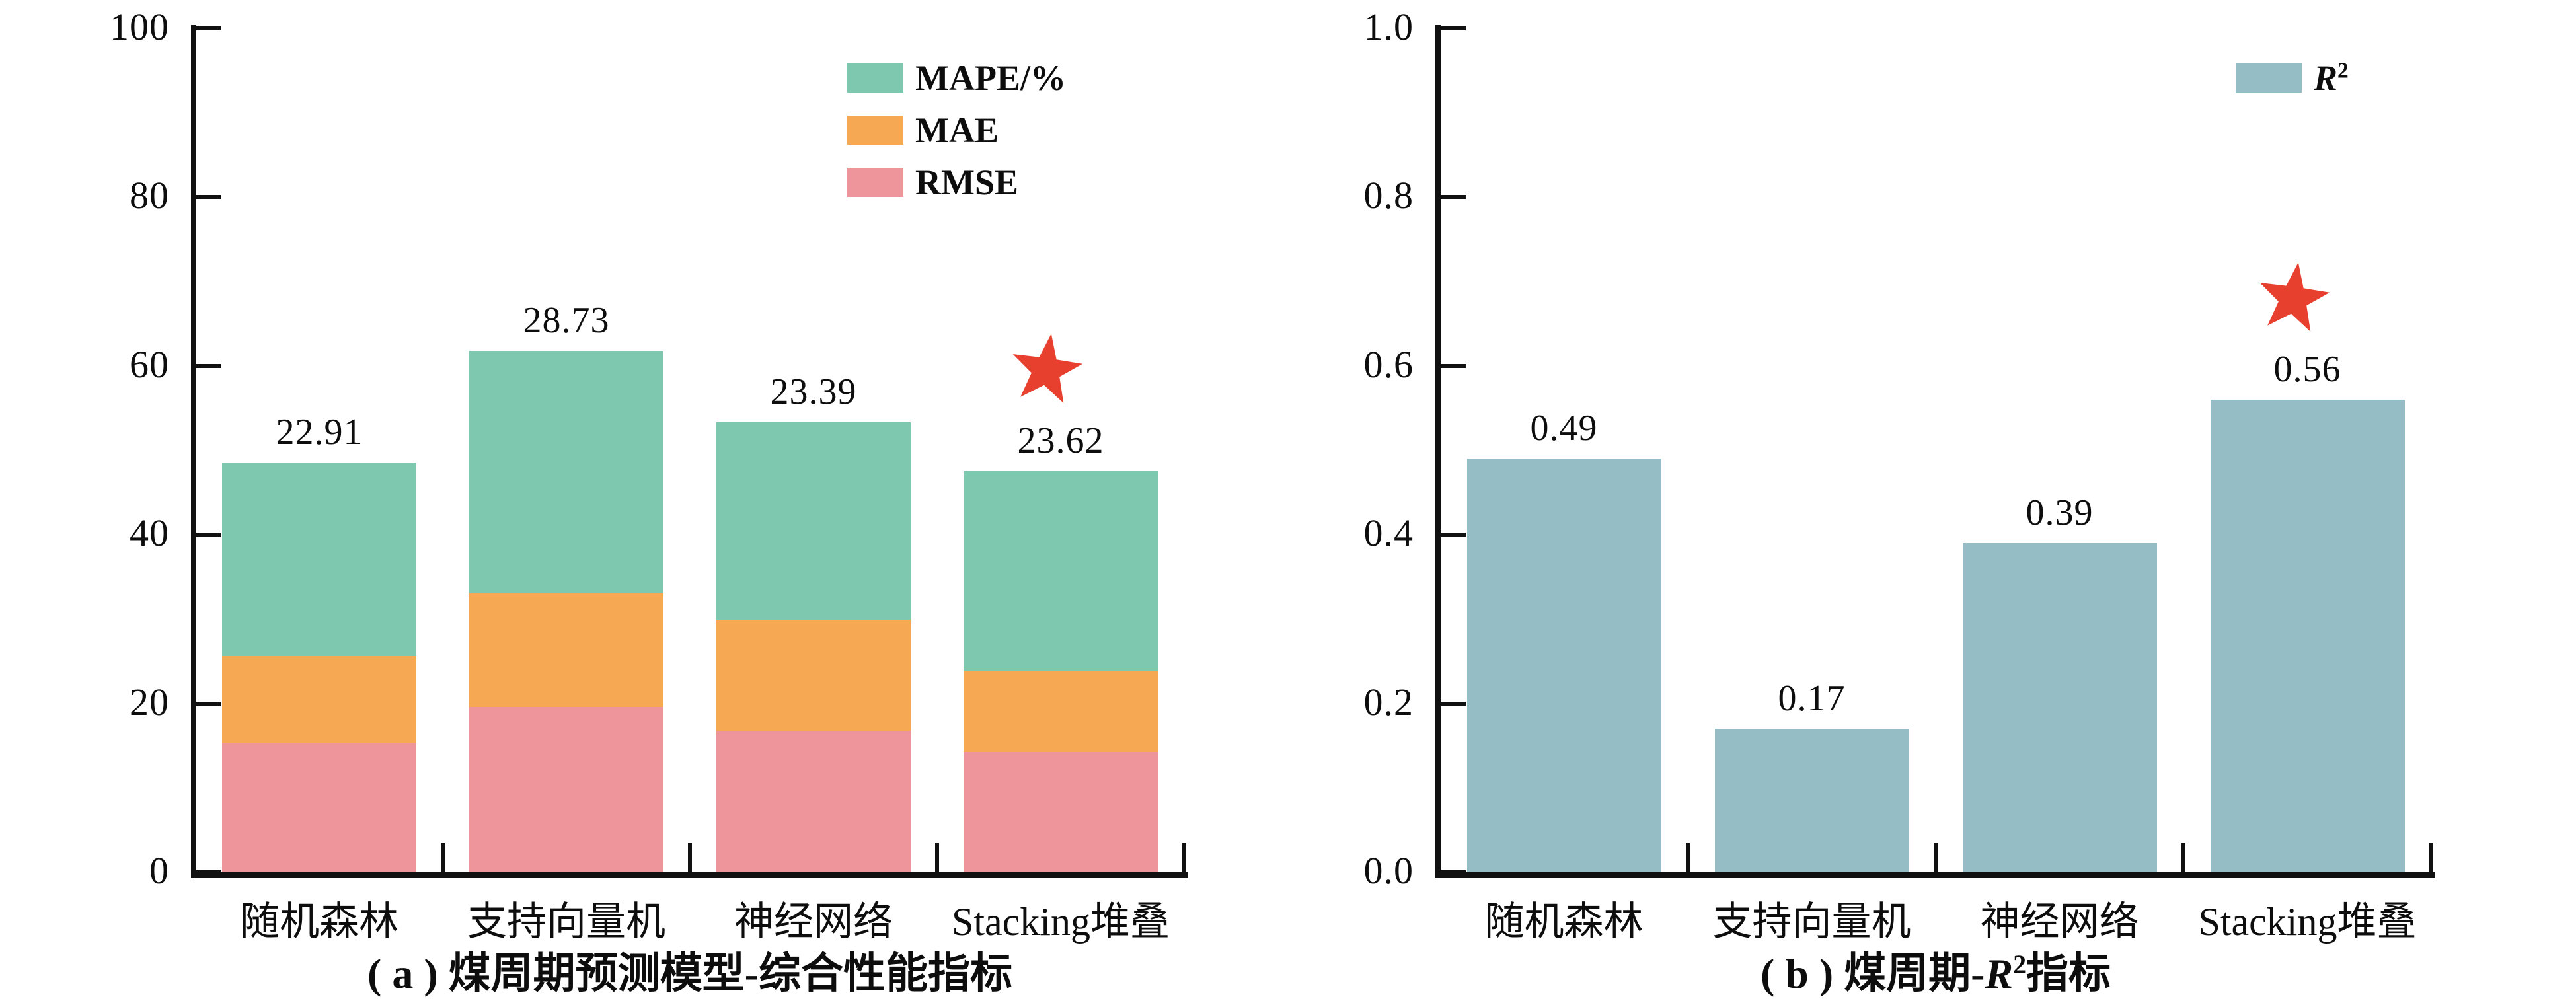  What do you see at coordinates (149, 533) in the screenshot?
I see `y-tick-label: 40` at bounding box center [149, 533].